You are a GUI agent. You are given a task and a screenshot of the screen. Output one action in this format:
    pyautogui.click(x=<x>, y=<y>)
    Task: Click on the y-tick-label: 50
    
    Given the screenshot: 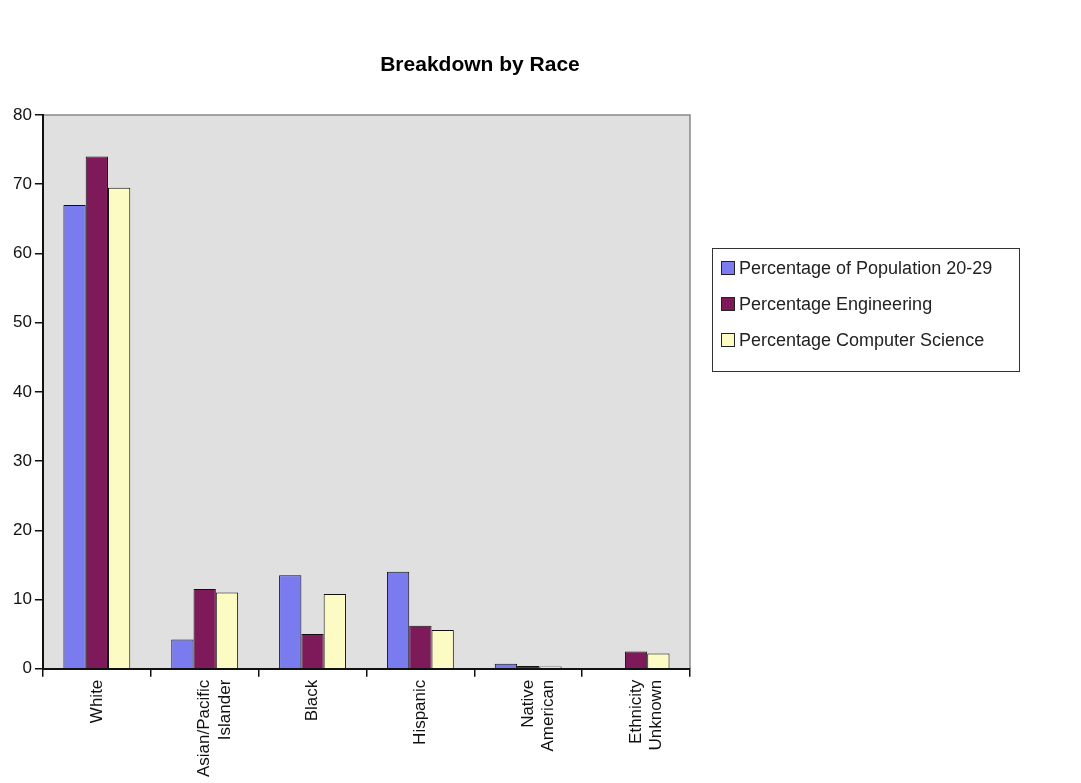 What is the action you would take?
    pyautogui.click(x=22, y=322)
    